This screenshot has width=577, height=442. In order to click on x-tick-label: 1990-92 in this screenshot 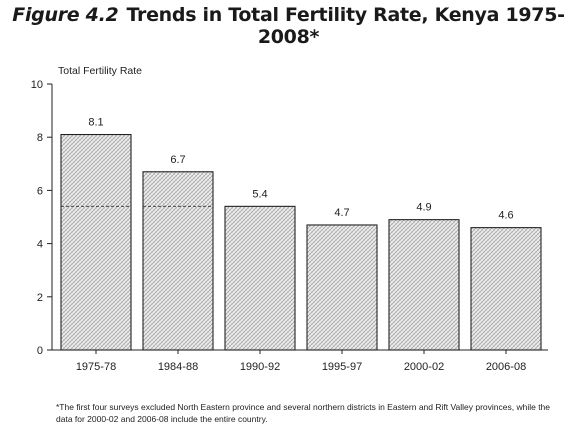, I will do `click(260, 367)`.